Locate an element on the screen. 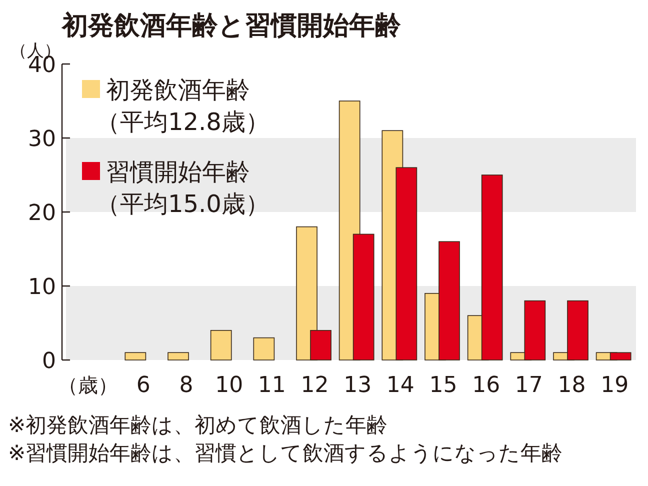 The image size is (648, 486). x-tick-label: 17 is located at coordinates (528, 385).